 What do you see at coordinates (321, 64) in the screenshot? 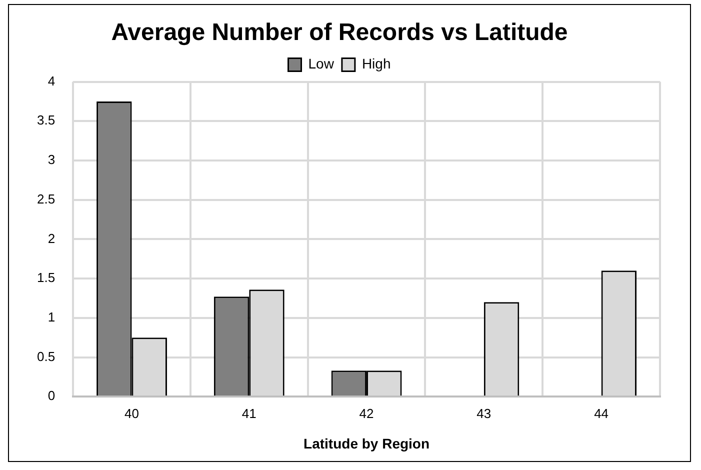
I see `legend-label: Low` at bounding box center [321, 64].